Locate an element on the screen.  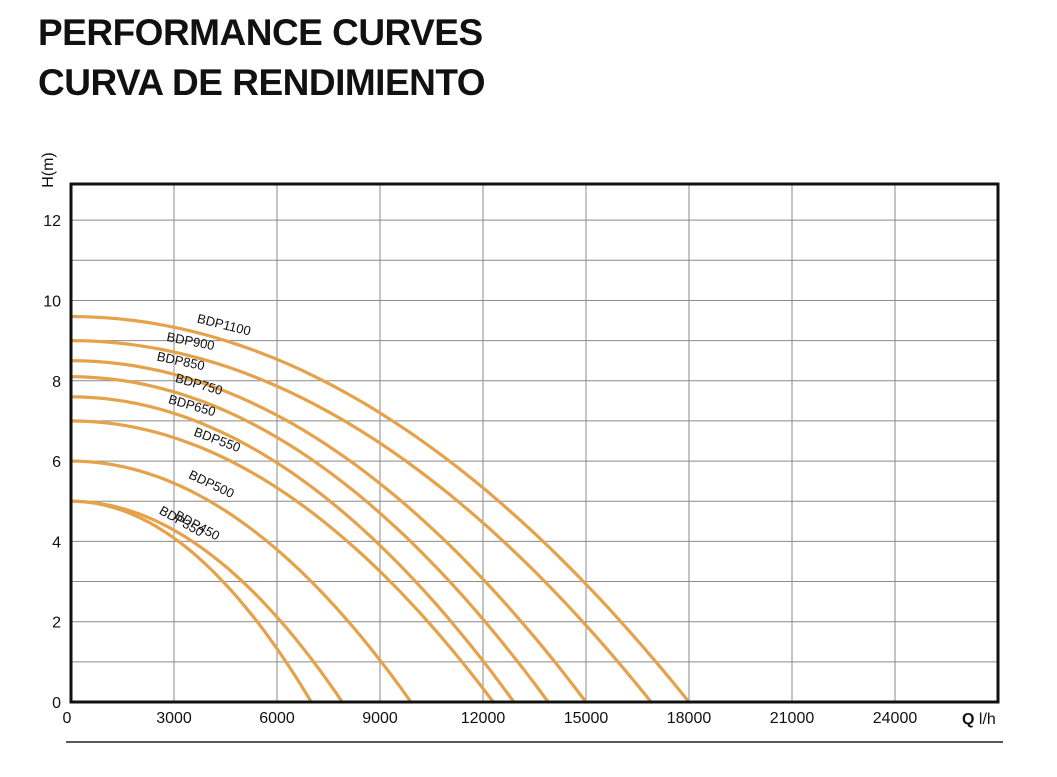
curve-label-bdp500: BDP500 is located at coordinates (211, 484).